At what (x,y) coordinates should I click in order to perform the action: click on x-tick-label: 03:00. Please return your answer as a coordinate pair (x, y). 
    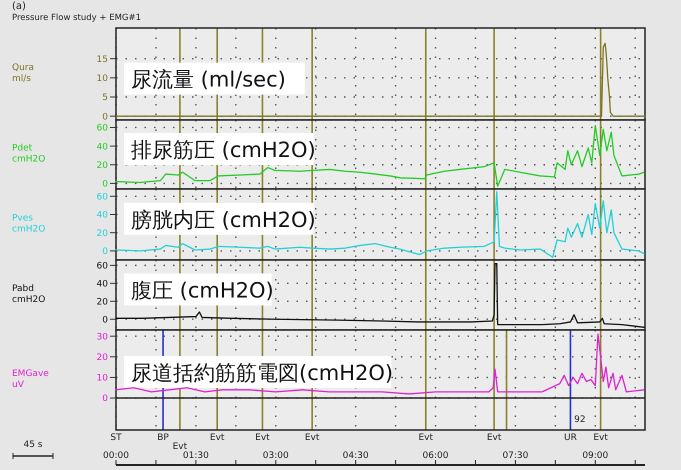
    Looking at the image, I should click on (276, 456).